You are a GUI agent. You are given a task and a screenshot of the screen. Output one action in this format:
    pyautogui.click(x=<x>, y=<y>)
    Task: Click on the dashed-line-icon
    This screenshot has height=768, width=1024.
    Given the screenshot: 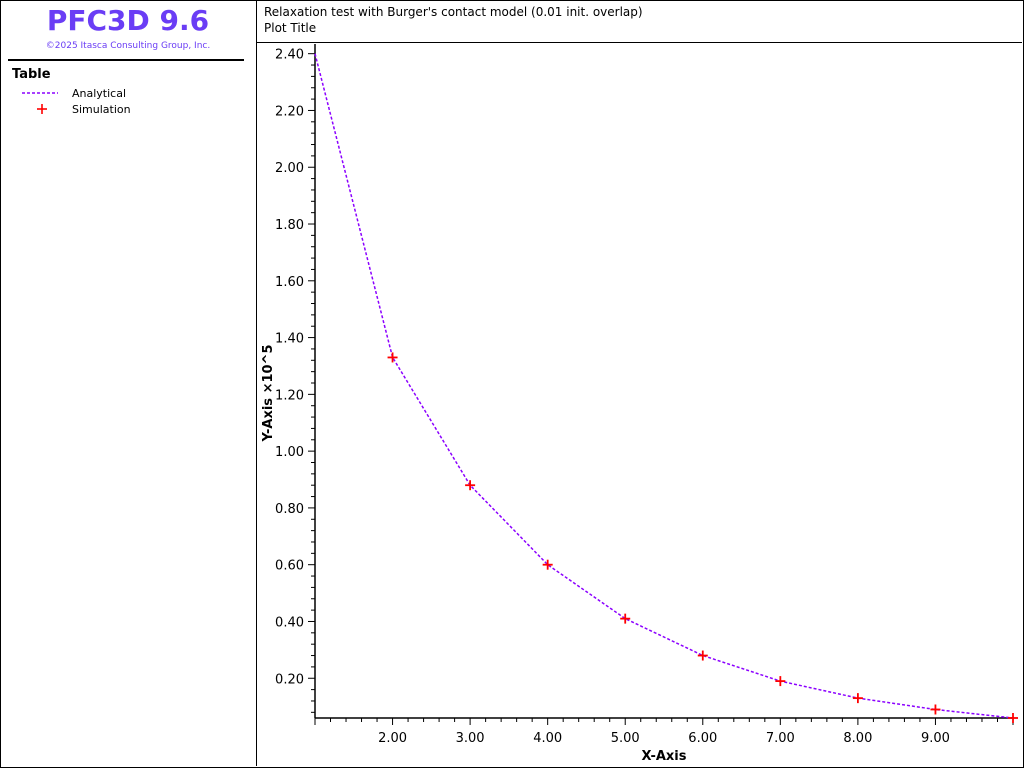 What is the action you would take?
    pyautogui.click(x=40, y=93)
    